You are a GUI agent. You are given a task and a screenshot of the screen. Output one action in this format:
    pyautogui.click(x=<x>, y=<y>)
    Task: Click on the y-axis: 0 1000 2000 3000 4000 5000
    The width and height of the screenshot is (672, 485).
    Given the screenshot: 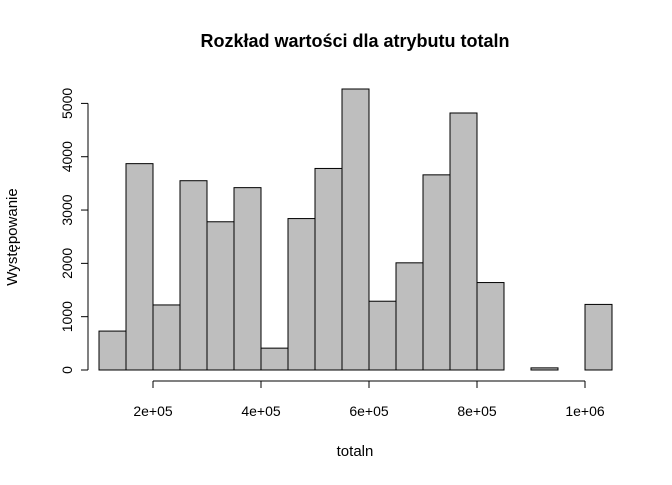 What is the action you would take?
    pyautogui.click(x=74, y=231)
    